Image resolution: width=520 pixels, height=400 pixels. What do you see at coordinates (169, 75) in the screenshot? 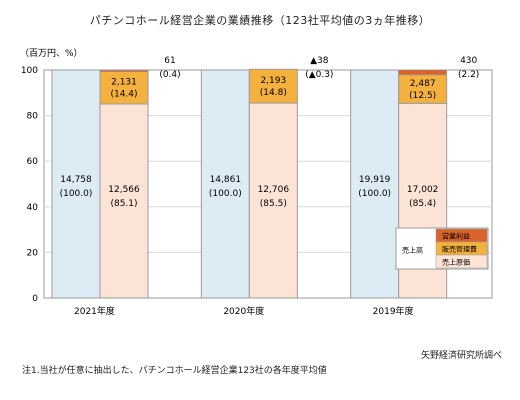
I see `profit-pct-label: (0.4)` at bounding box center [169, 75].